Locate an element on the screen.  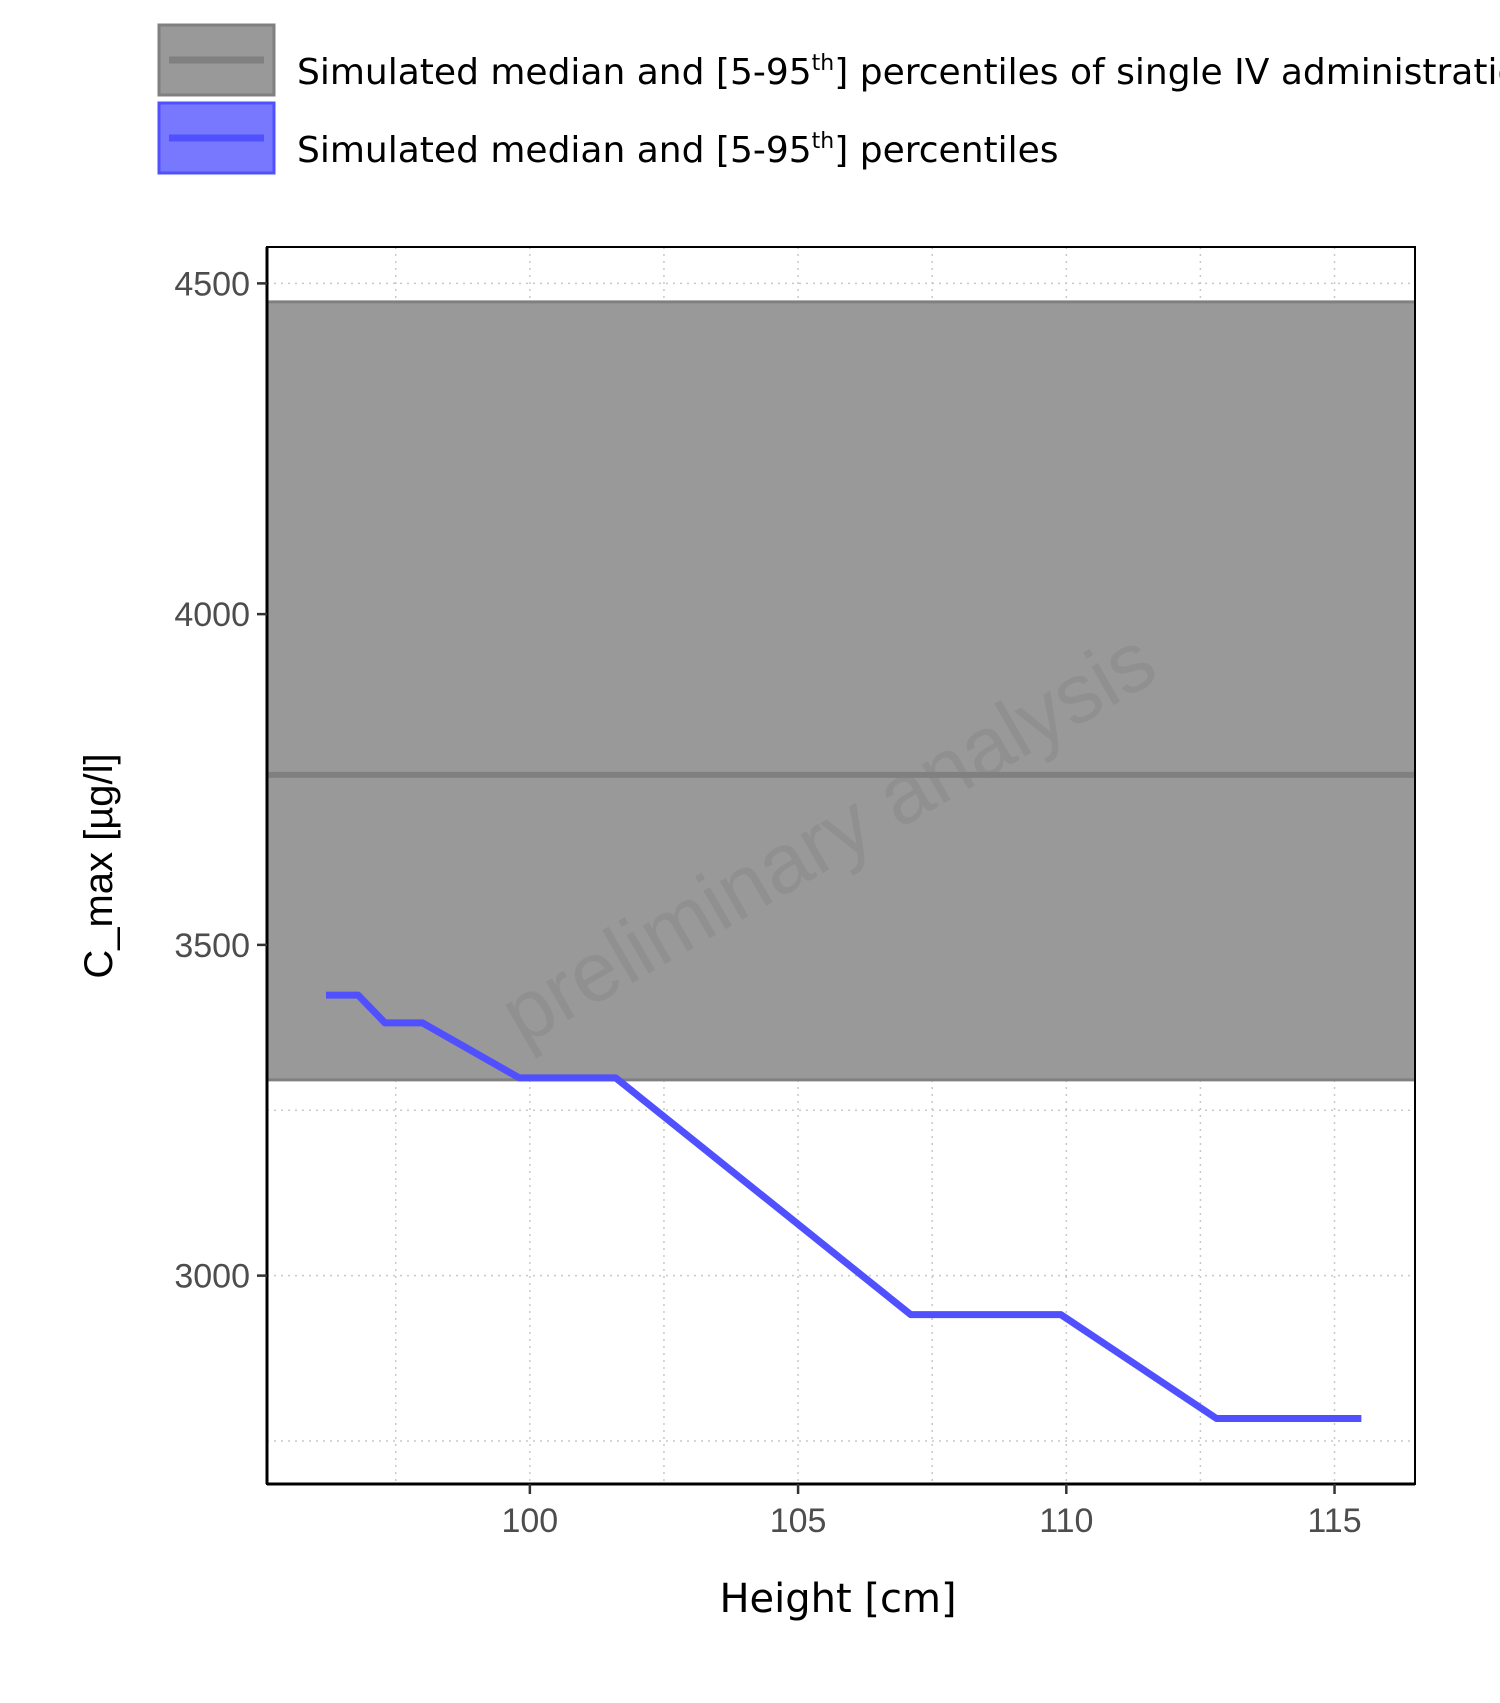
y-tick-label: 3000 is located at coordinates (212, 1277).